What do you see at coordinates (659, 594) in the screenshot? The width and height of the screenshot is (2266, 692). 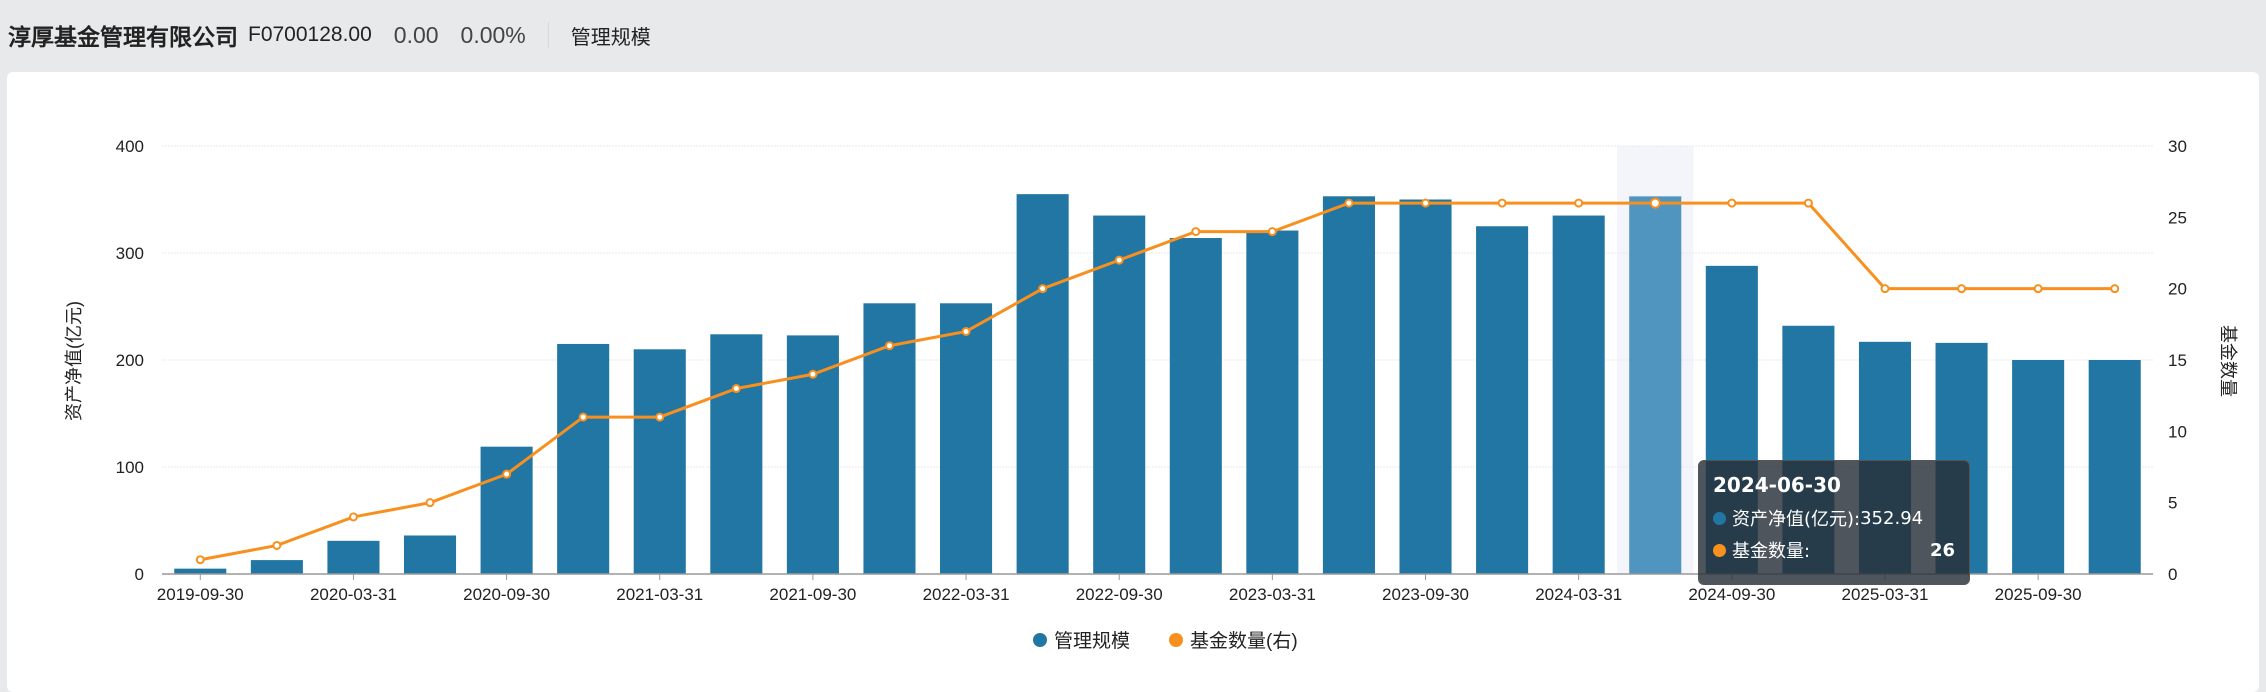 I see `x-tick-label: 2021-03-31` at bounding box center [659, 594].